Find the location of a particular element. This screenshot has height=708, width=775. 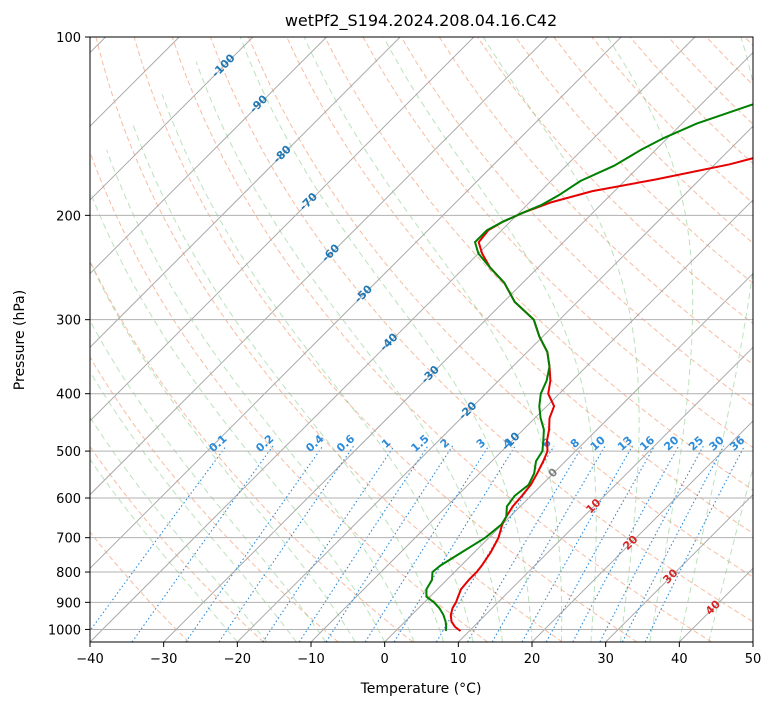

chart-title: wetPf2_S194.2024.208.04.16.C42 is located at coordinates (421, 21).